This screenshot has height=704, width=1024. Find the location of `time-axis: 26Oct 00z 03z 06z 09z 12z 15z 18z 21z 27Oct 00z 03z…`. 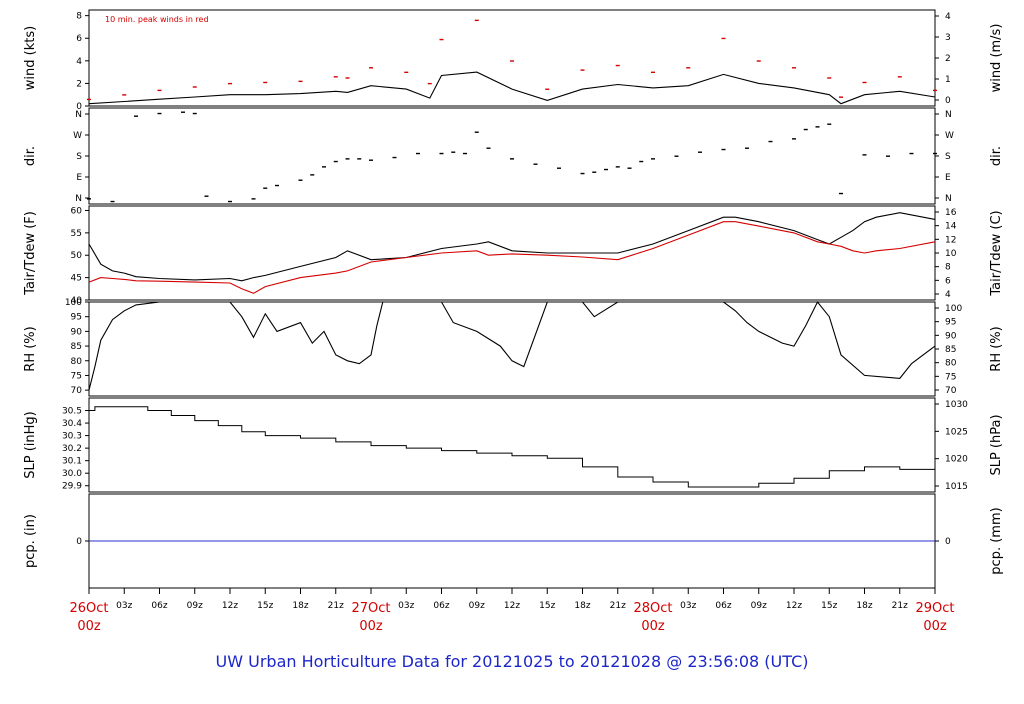

time-axis: 26Oct 00z 03z 06z 09z 12z 15z 18z 21z 27Oct 00z 03z… is located at coordinates (512, 611).